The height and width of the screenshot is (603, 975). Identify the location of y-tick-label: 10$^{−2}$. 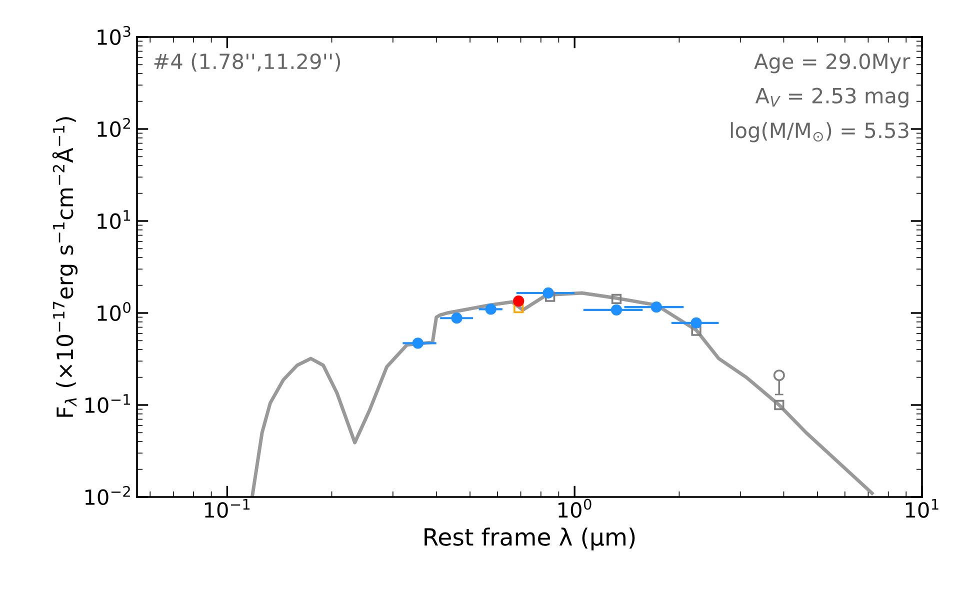
(107, 496).